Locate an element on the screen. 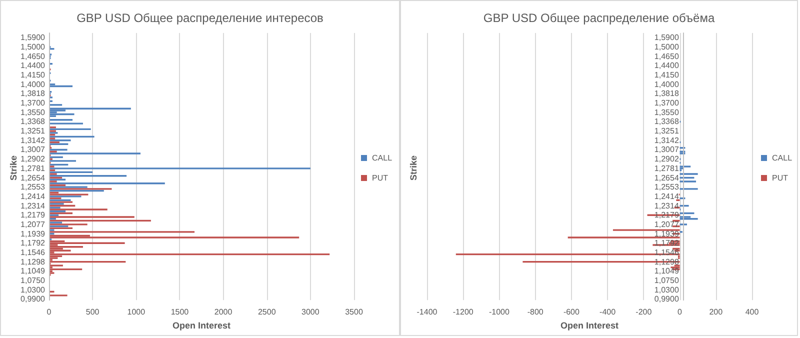 This screenshot has width=800, height=338. x-tick-label: 1000 is located at coordinates (136, 312).